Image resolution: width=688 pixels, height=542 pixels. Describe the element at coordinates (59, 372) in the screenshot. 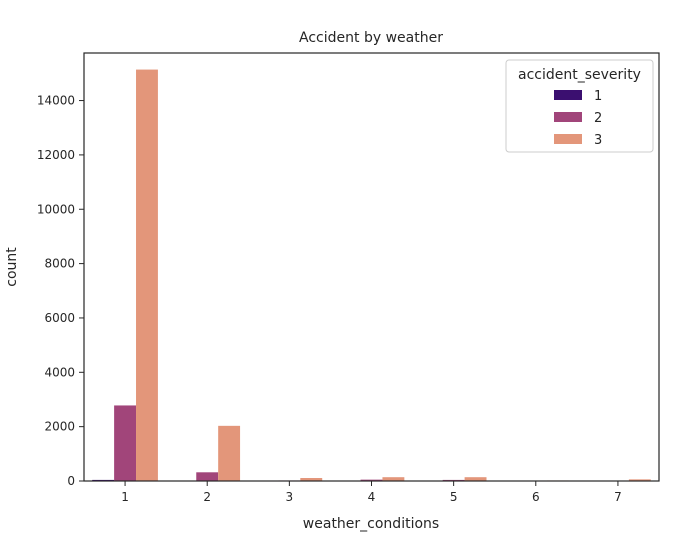

I see `y-tick-label: 4000` at that location.